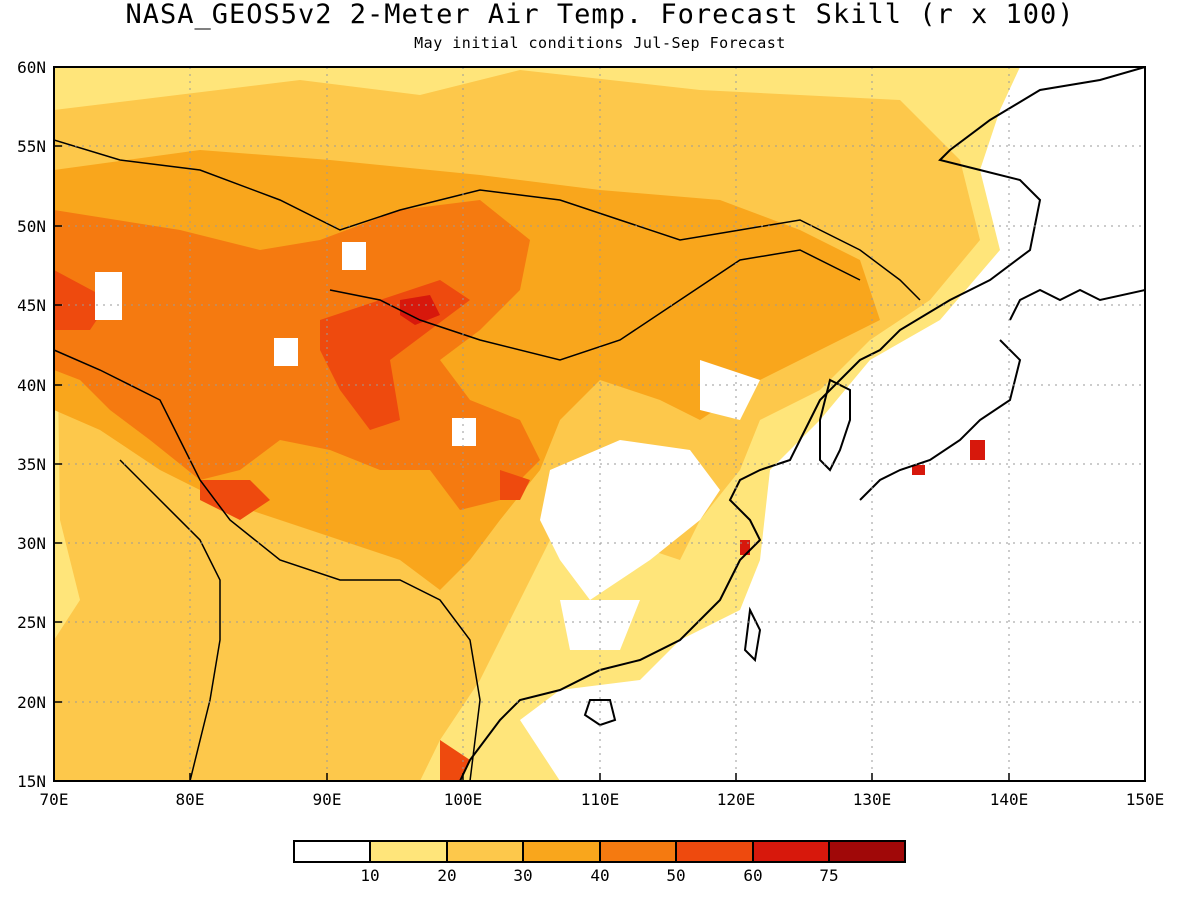  What do you see at coordinates (600, 43) in the screenshot?
I see `map-subtitle: May initial conditions Jul-Sep Forecast` at bounding box center [600, 43].